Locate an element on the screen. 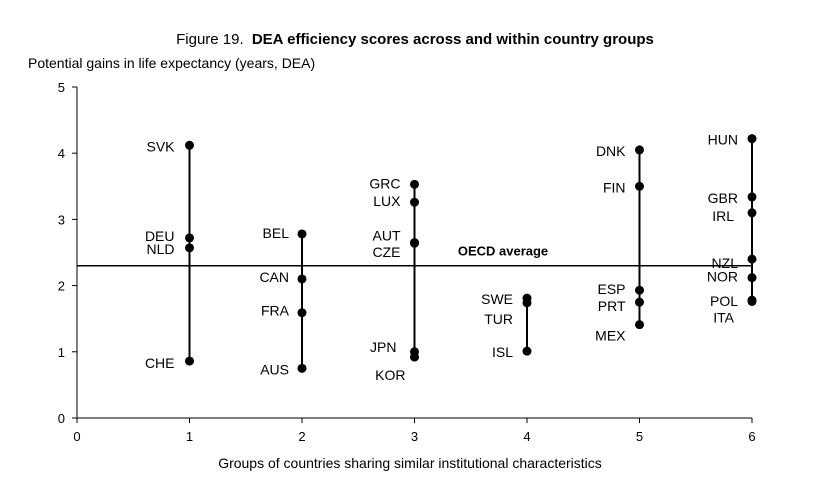 Image resolution: width=814 pixels, height=492 pixels. point-label-ita: ITA is located at coordinates (723, 317).